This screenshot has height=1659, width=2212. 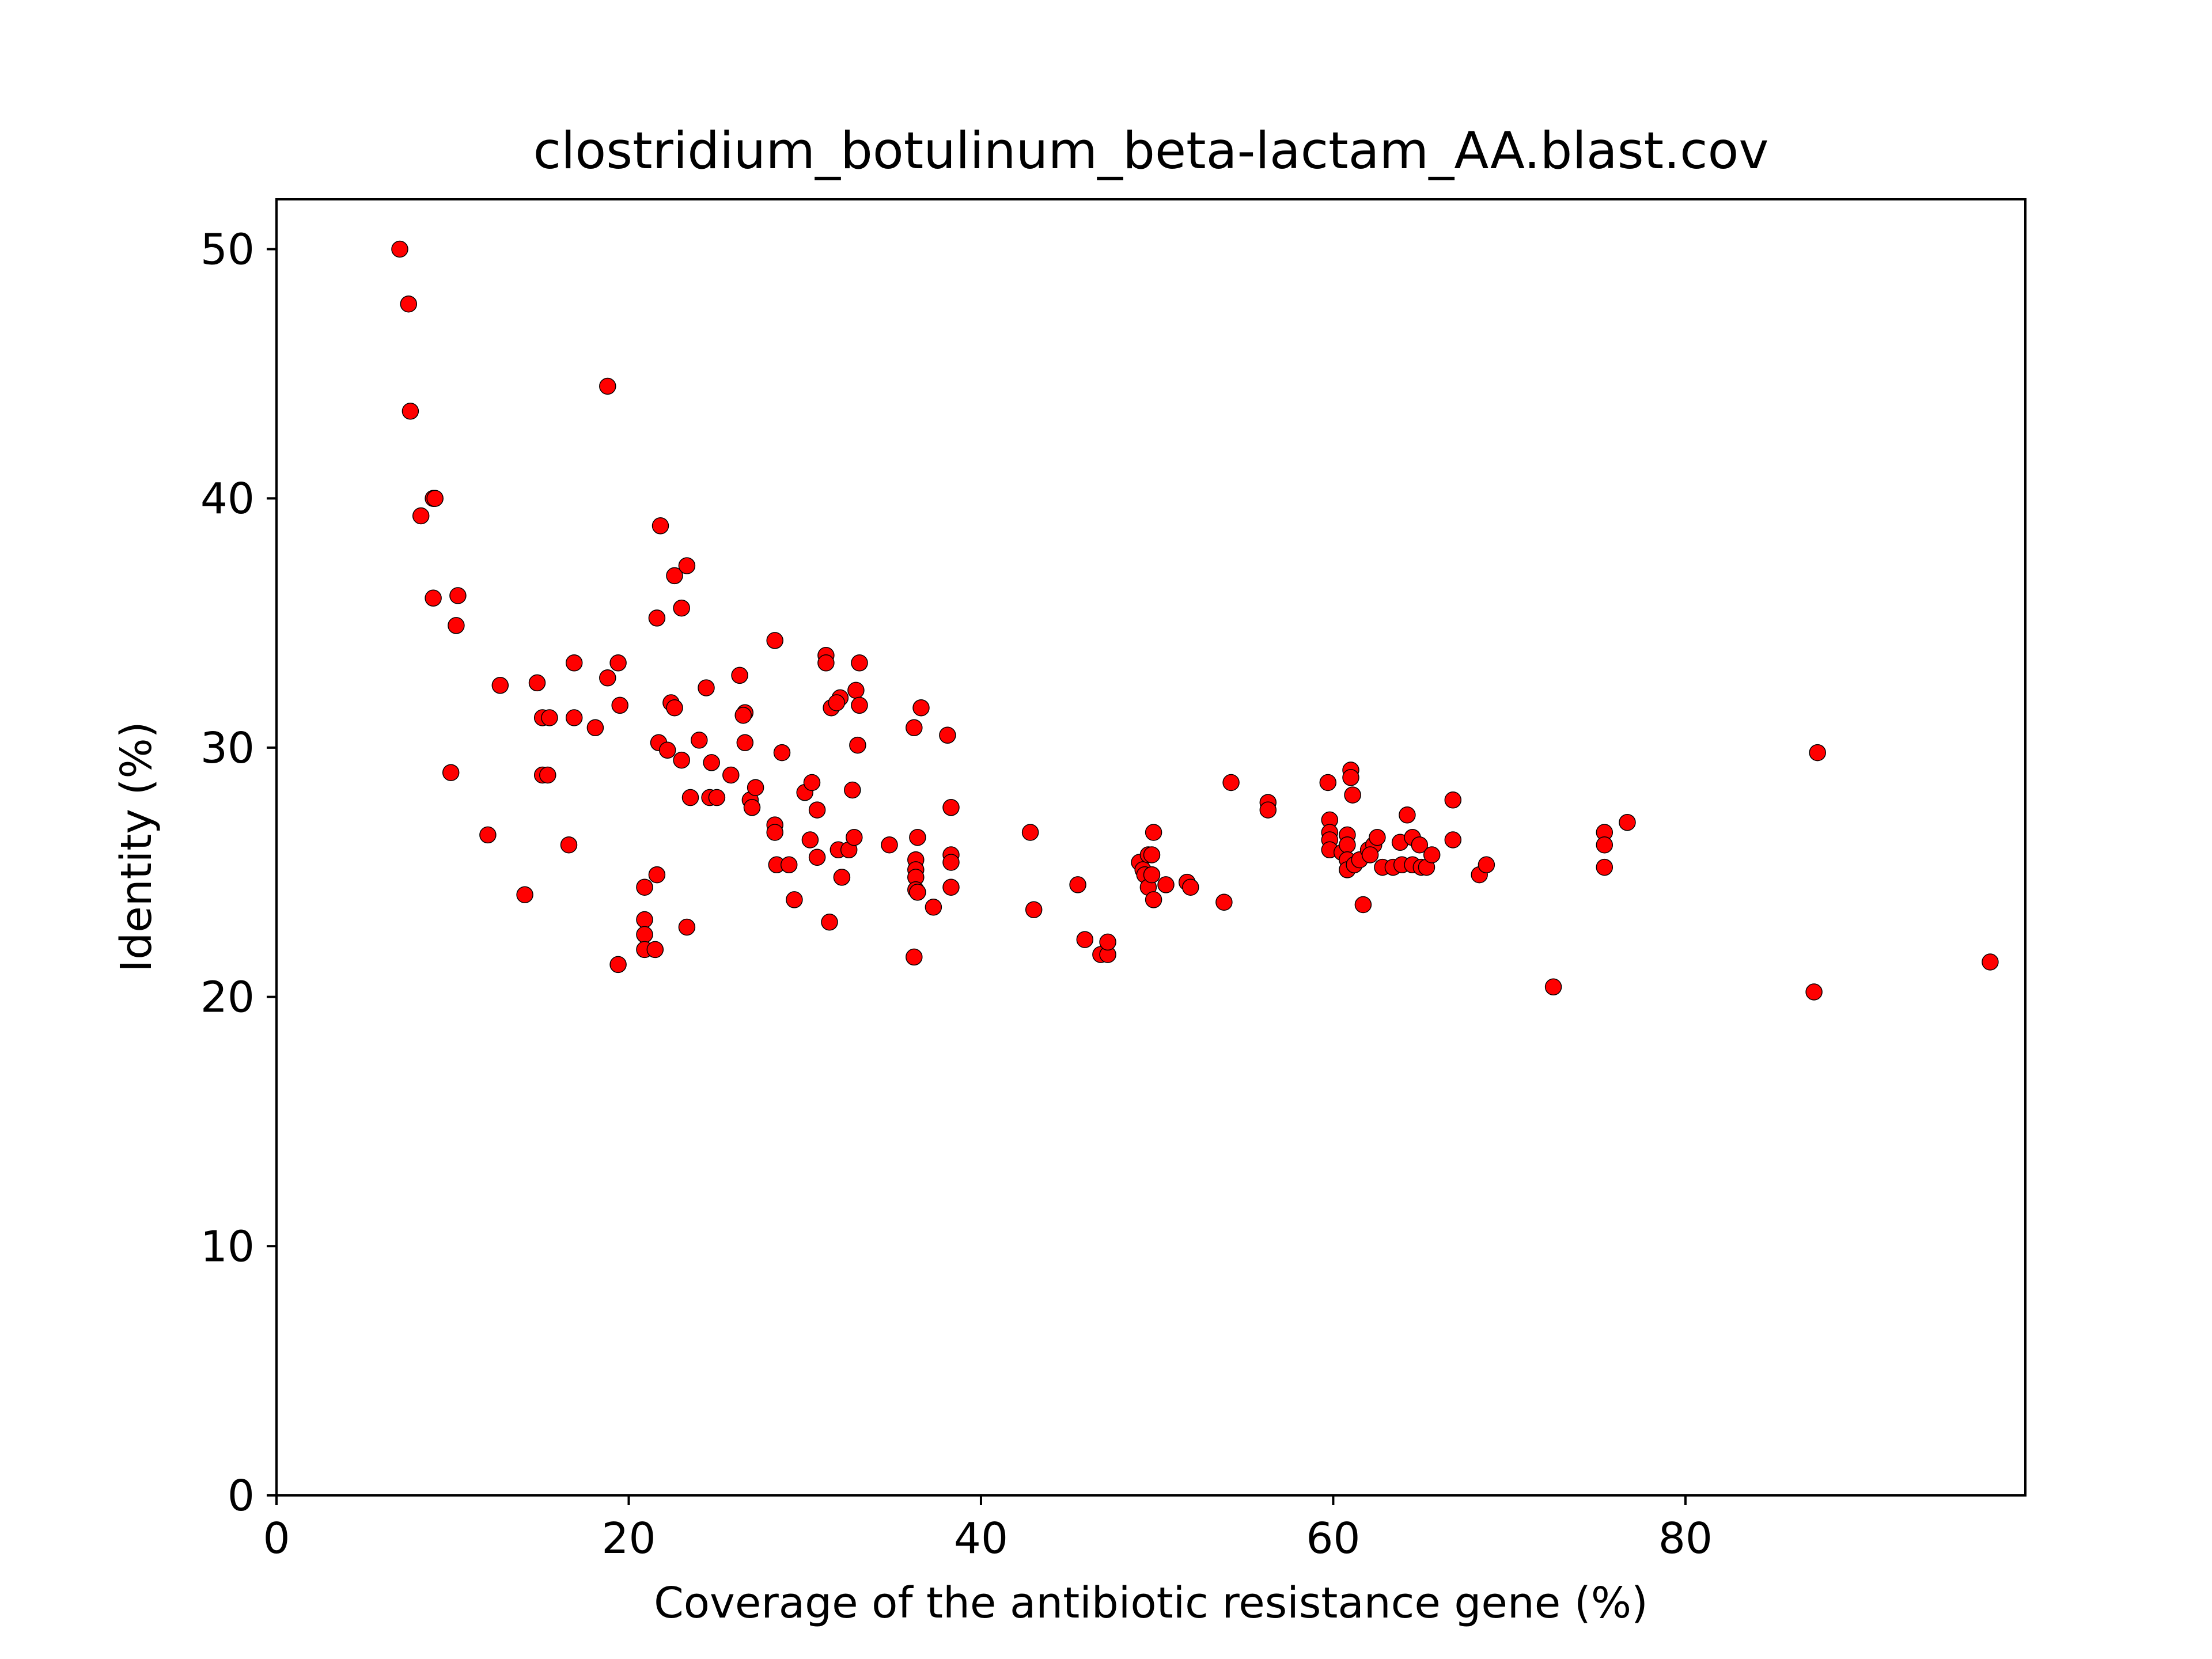 I want to click on y-tick-label-4: 40, so click(x=227, y=499).